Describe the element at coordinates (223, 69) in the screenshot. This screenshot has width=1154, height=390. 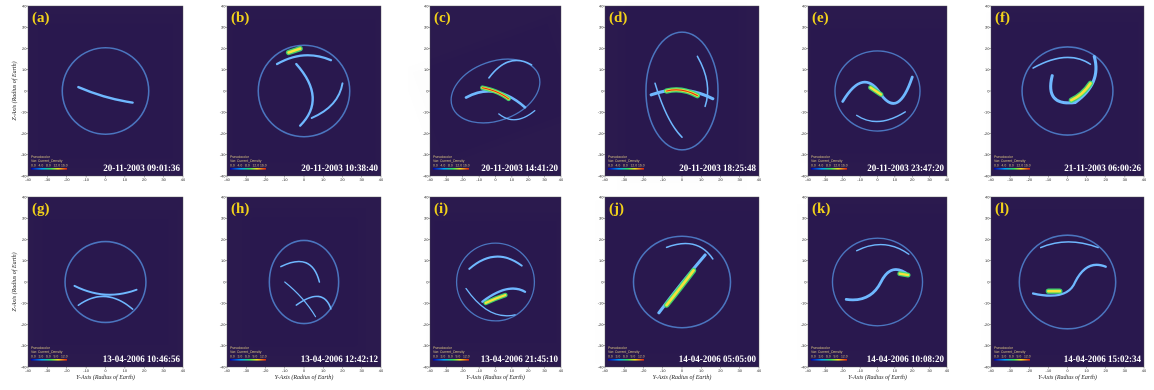
I see `y-tick-label: 10` at that location.